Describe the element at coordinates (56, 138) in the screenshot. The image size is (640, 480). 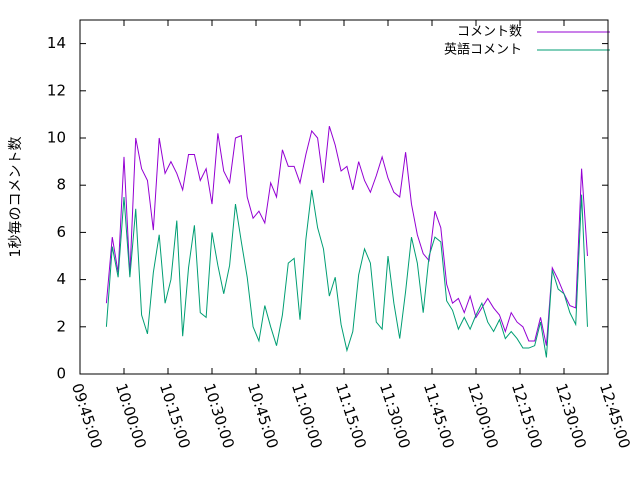
I see `y-tick-label: 10` at that location.